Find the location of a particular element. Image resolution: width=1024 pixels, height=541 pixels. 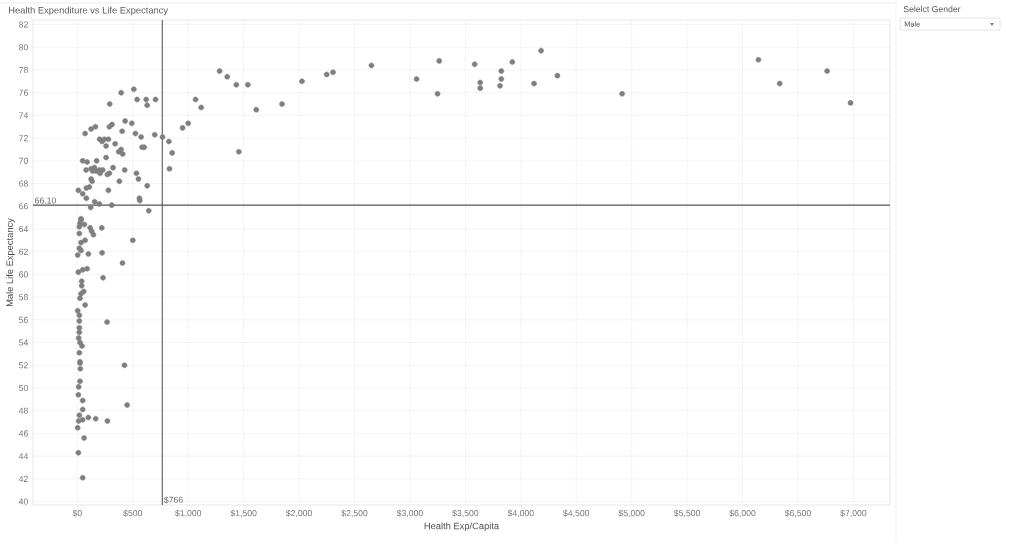

y-tick-label: 66 is located at coordinates (23, 206).